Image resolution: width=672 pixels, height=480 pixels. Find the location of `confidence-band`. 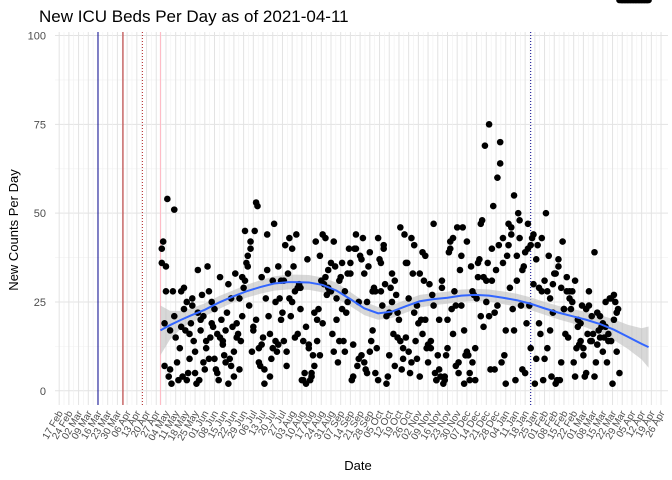

confidence-band is located at coordinates (404, 321).